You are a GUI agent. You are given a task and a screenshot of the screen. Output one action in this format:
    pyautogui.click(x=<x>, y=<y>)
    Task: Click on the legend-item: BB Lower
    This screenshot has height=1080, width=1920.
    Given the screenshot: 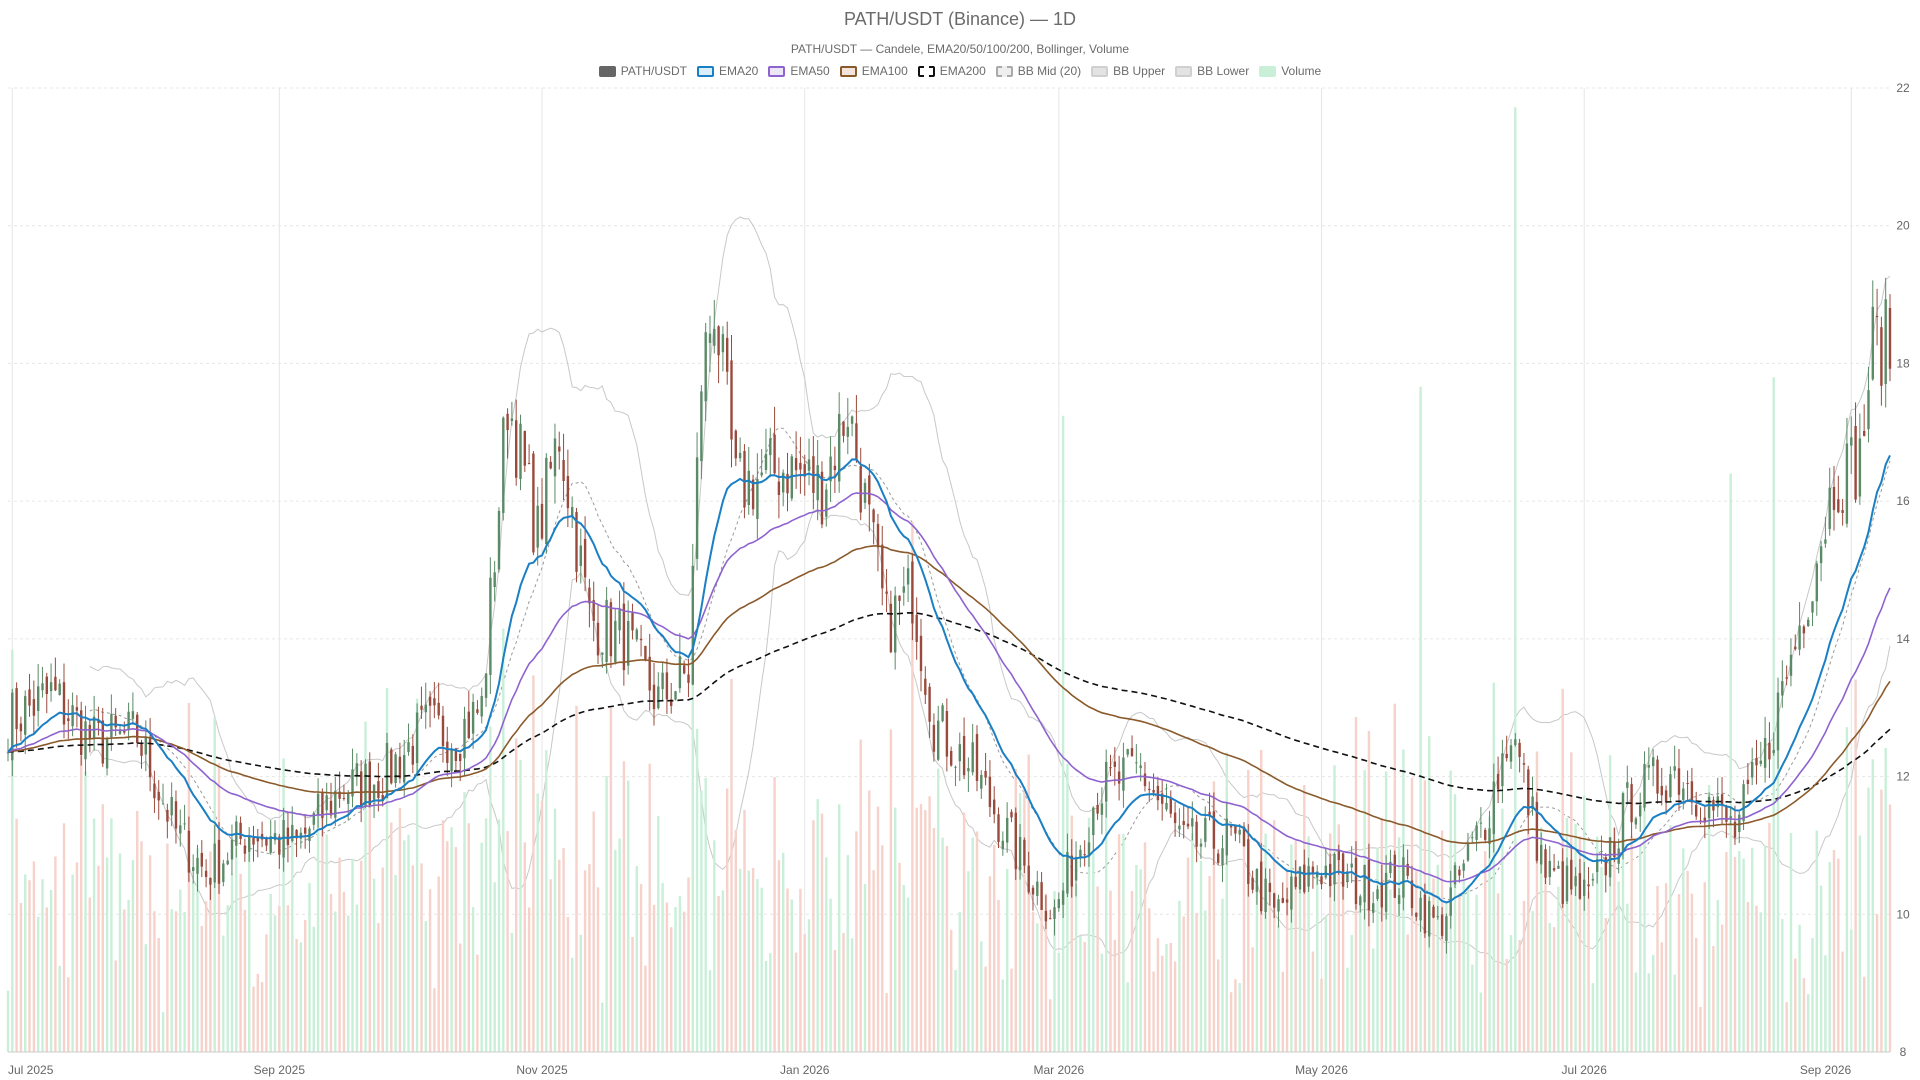 What is the action you would take?
    pyautogui.click(x=1212, y=71)
    